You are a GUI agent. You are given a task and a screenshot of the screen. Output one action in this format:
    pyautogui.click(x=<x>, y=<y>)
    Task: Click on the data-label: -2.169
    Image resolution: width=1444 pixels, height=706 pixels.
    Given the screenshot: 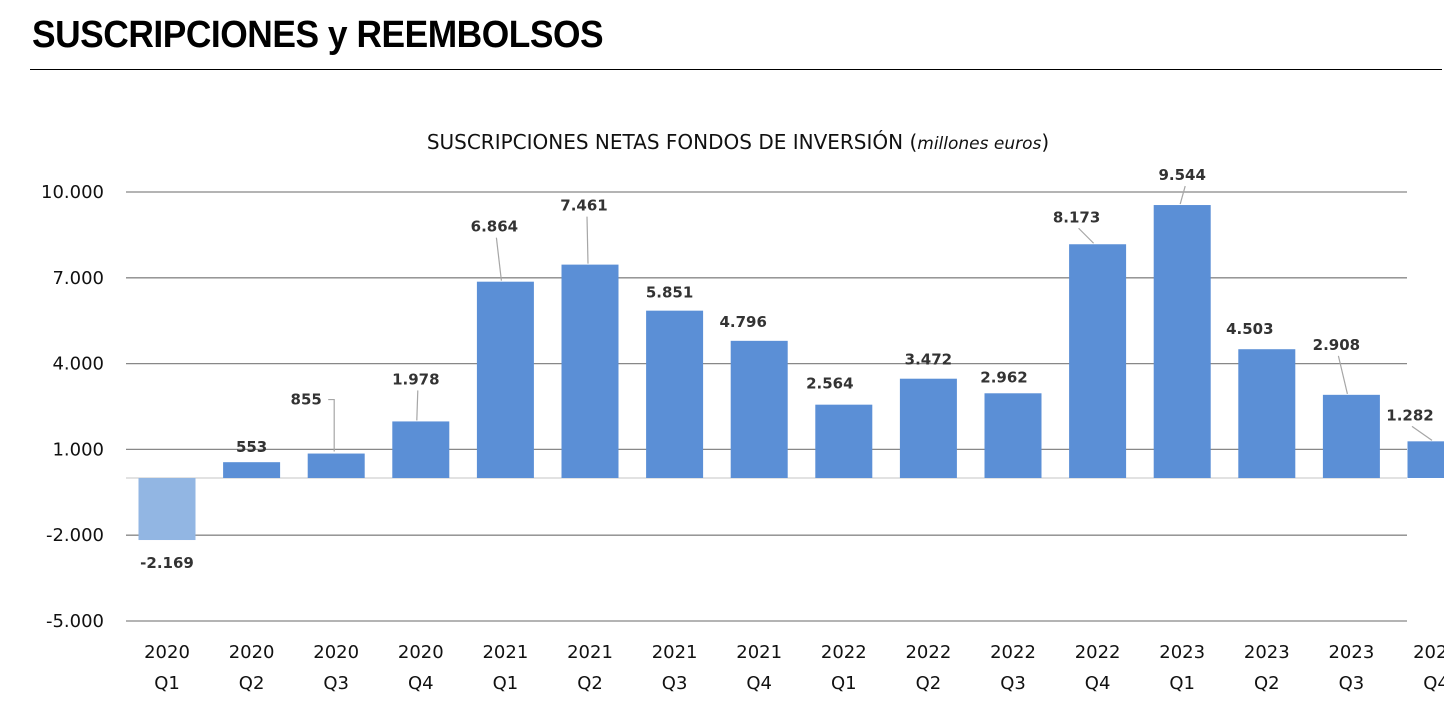 What is the action you would take?
    pyautogui.click(x=167, y=563)
    